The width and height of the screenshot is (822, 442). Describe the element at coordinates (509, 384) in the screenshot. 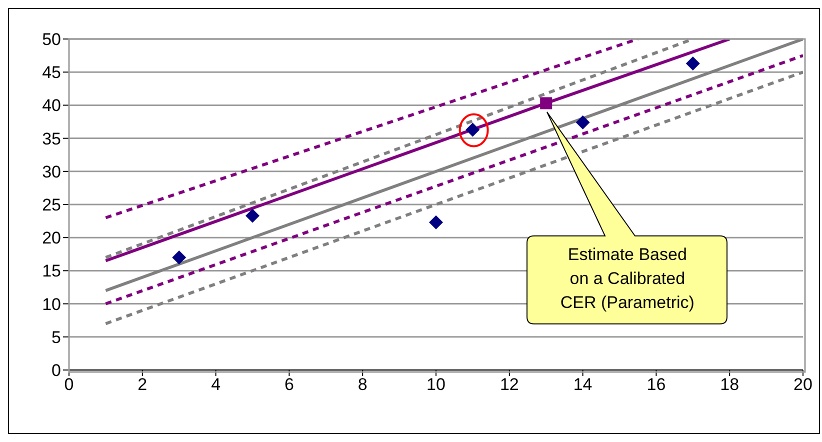

I see `x-tick-label: 12` at that location.